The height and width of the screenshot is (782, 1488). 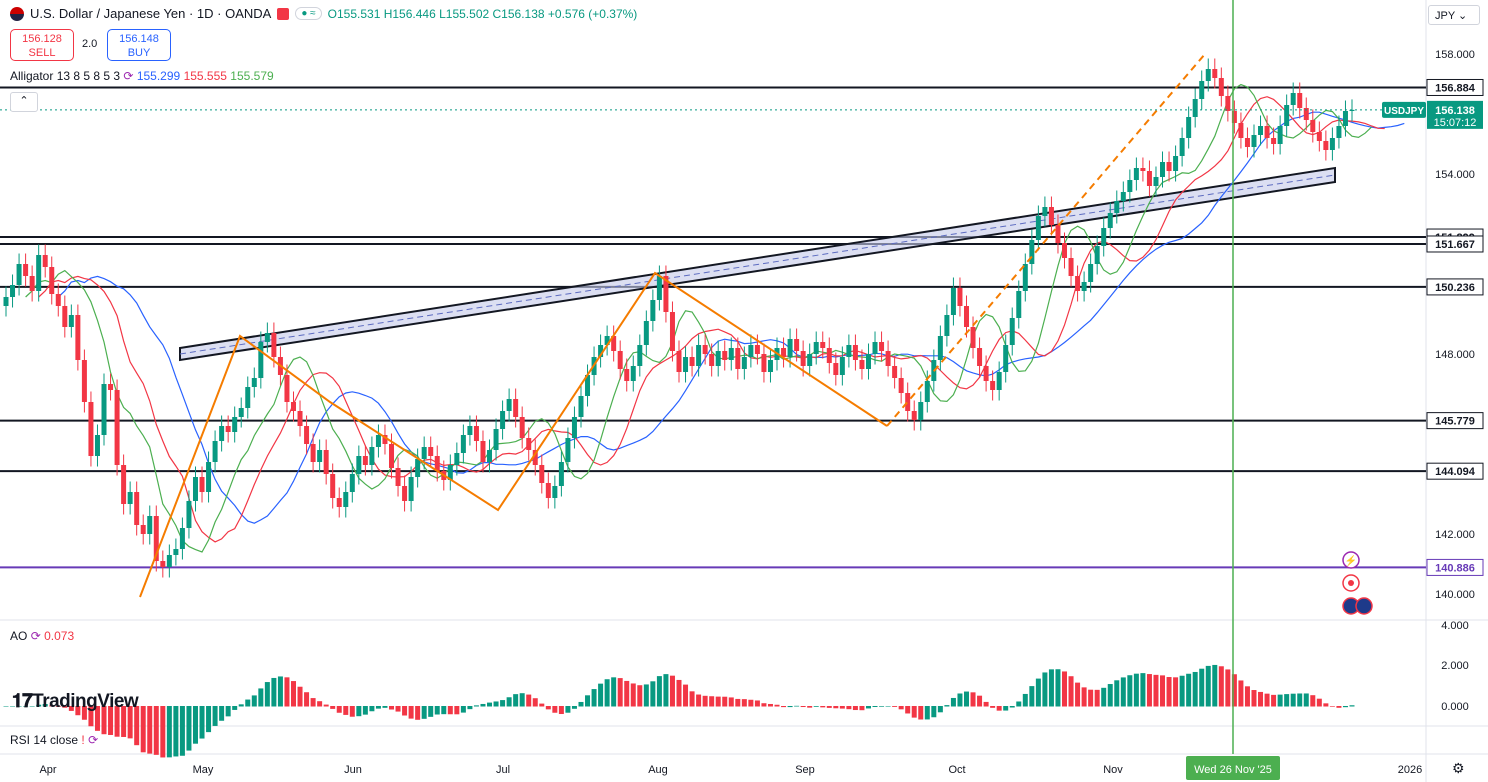 What do you see at coordinates (85, 740) in the screenshot?
I see `warning-icon: !` at bounding box center [85, 740].